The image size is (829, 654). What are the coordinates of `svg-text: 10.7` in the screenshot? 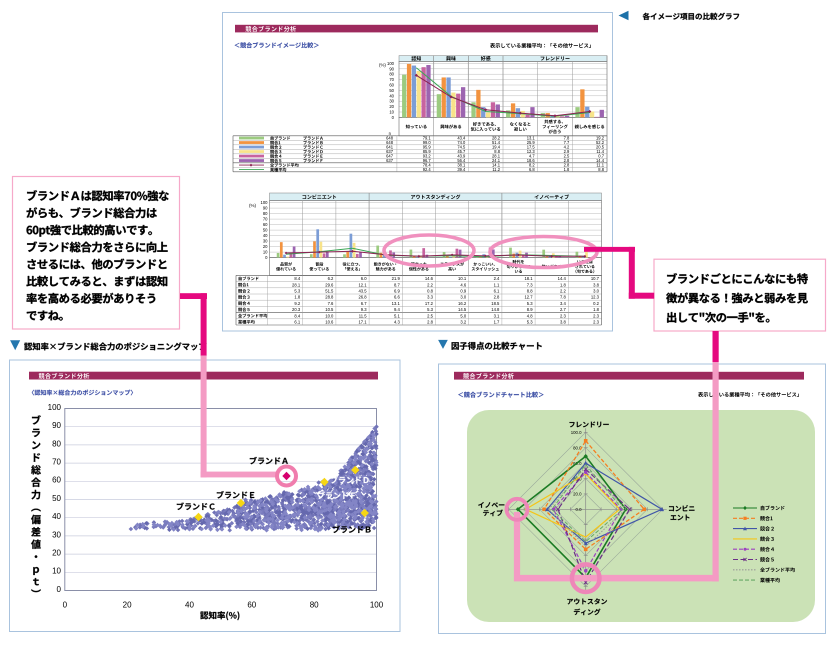 It's located at (595, 278).